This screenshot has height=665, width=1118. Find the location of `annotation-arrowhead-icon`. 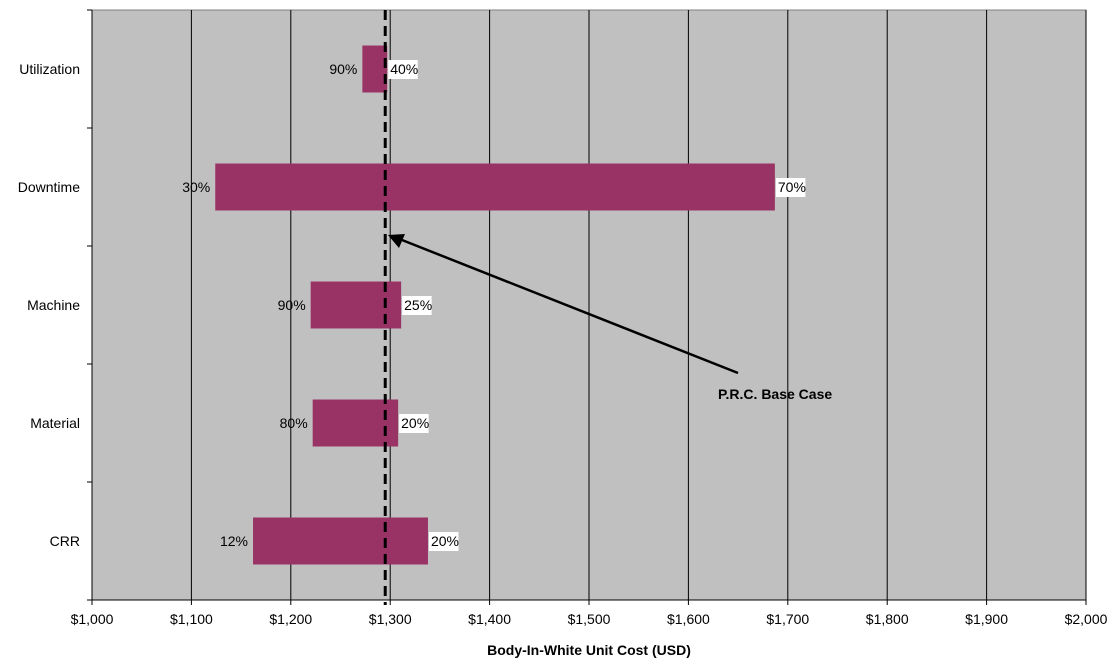

annotation-arrowhead-icon is located at coordinates (396, 241).